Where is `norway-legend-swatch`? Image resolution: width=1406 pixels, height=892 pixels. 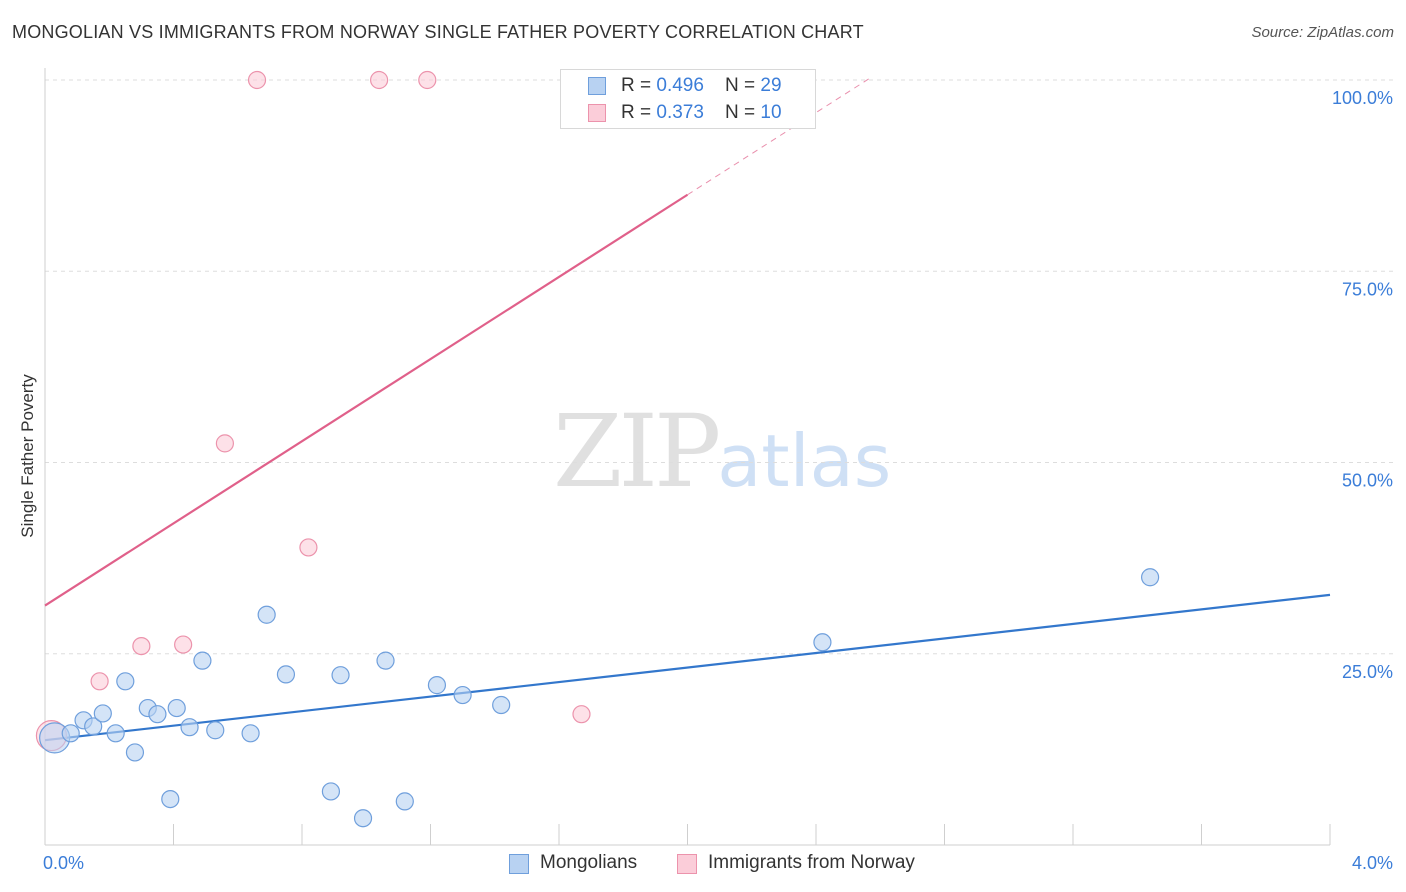 norway-legend-swatch is located at coordinates (687, 864).